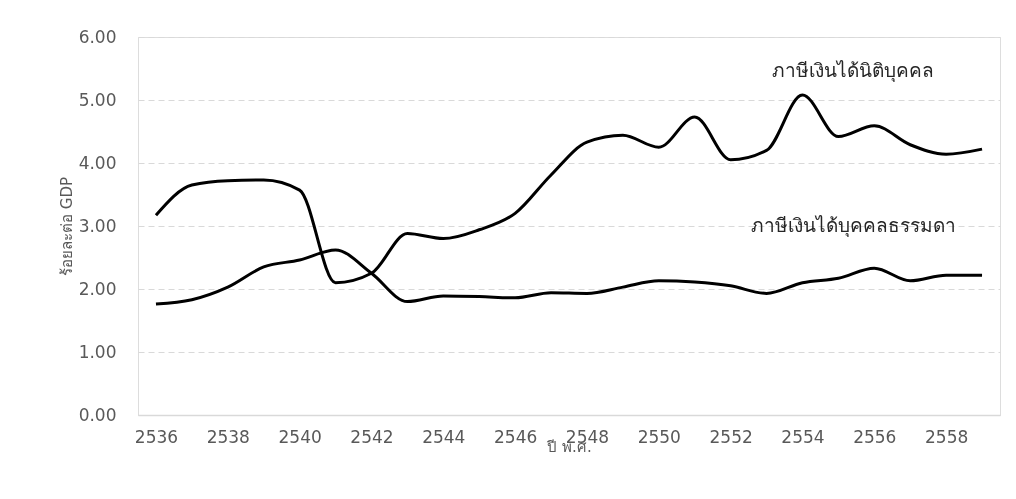  I want to click on x-tick-label: 2550, so click(659, 436).